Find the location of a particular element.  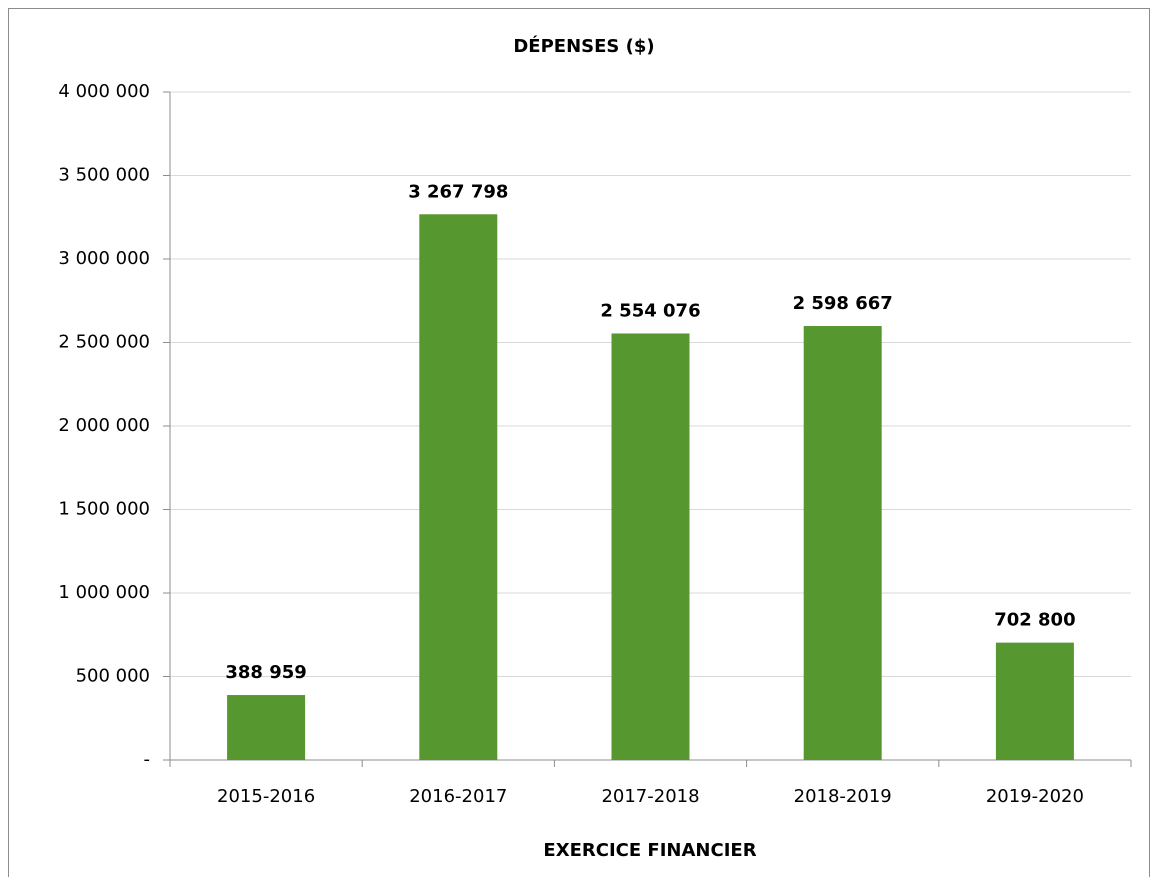

y-tick-label: 1 500 000 is located at coordinates (104, 509).